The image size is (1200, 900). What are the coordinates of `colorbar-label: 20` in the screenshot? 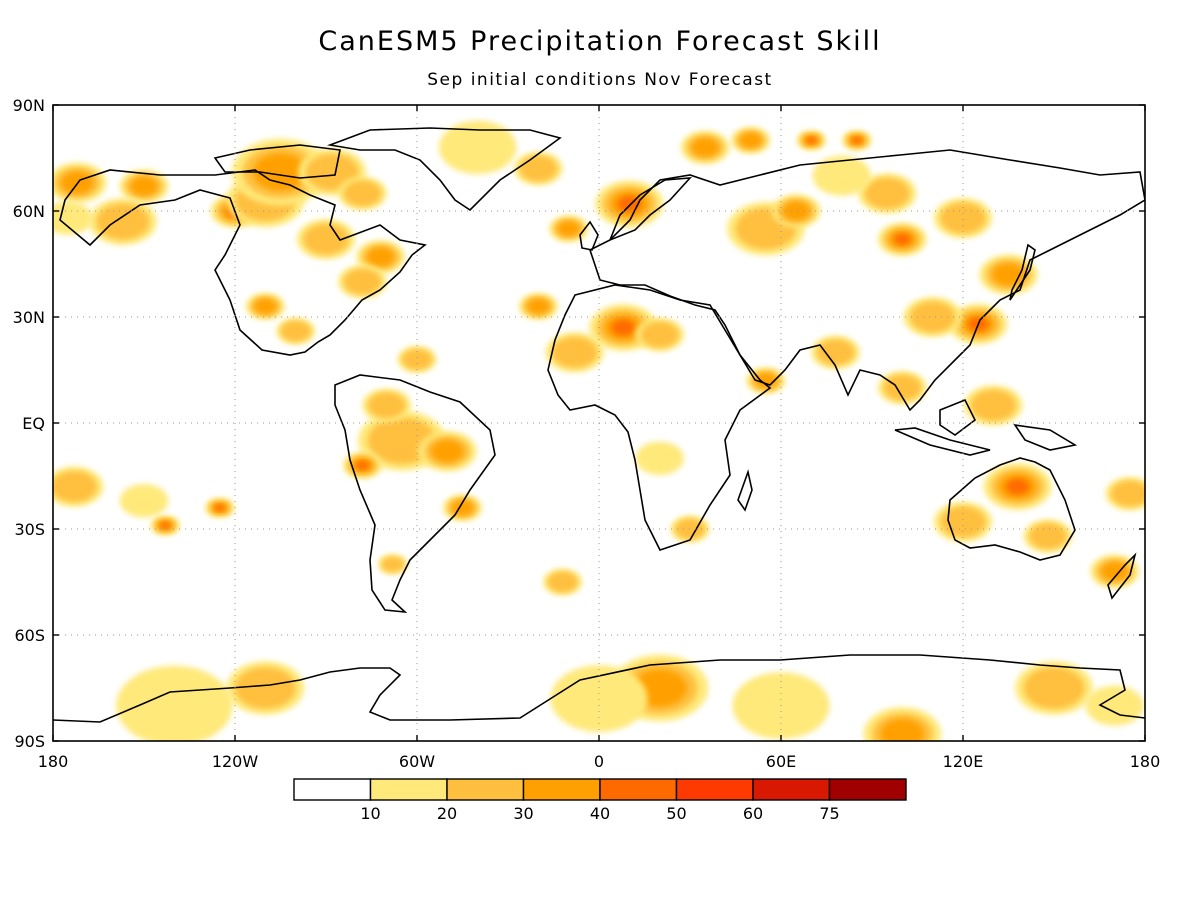 It's located at (447, 813).